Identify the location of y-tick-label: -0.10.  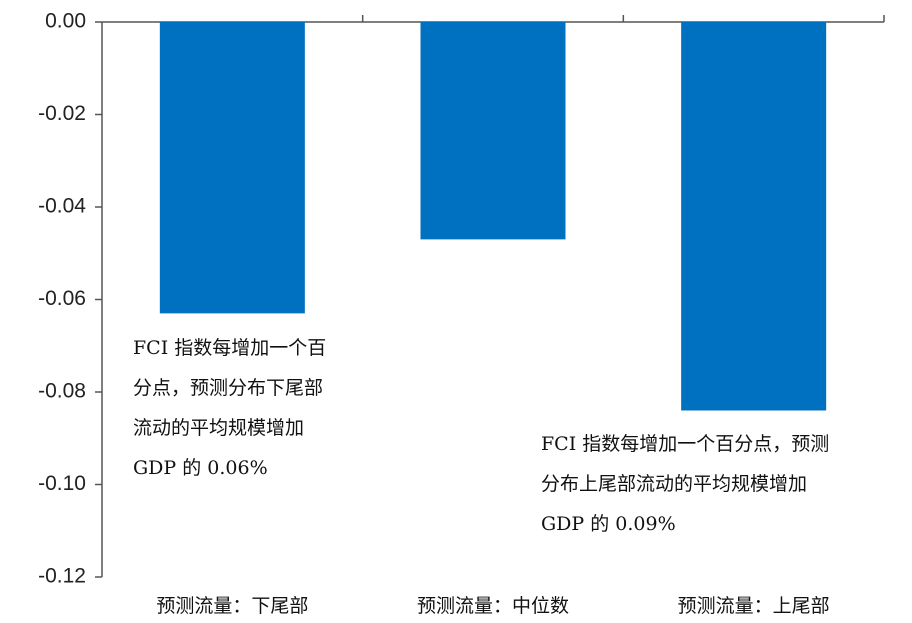
(62, 483).